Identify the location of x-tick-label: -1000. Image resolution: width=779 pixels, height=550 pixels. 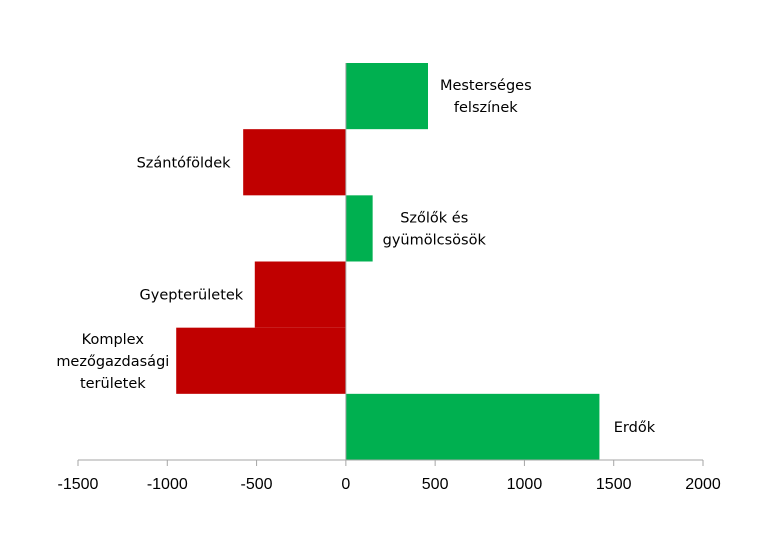
(167, 484).